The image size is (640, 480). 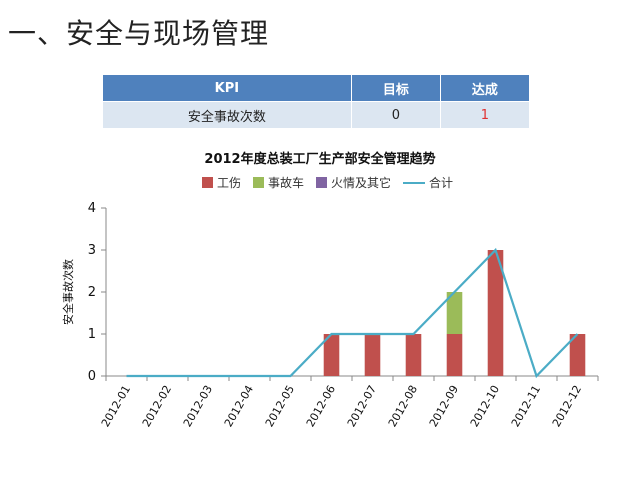 What do you see at coordinates (92, 208) in the screenshot?
I see `y-tick-label: 4` at bounding box center [92, 208].